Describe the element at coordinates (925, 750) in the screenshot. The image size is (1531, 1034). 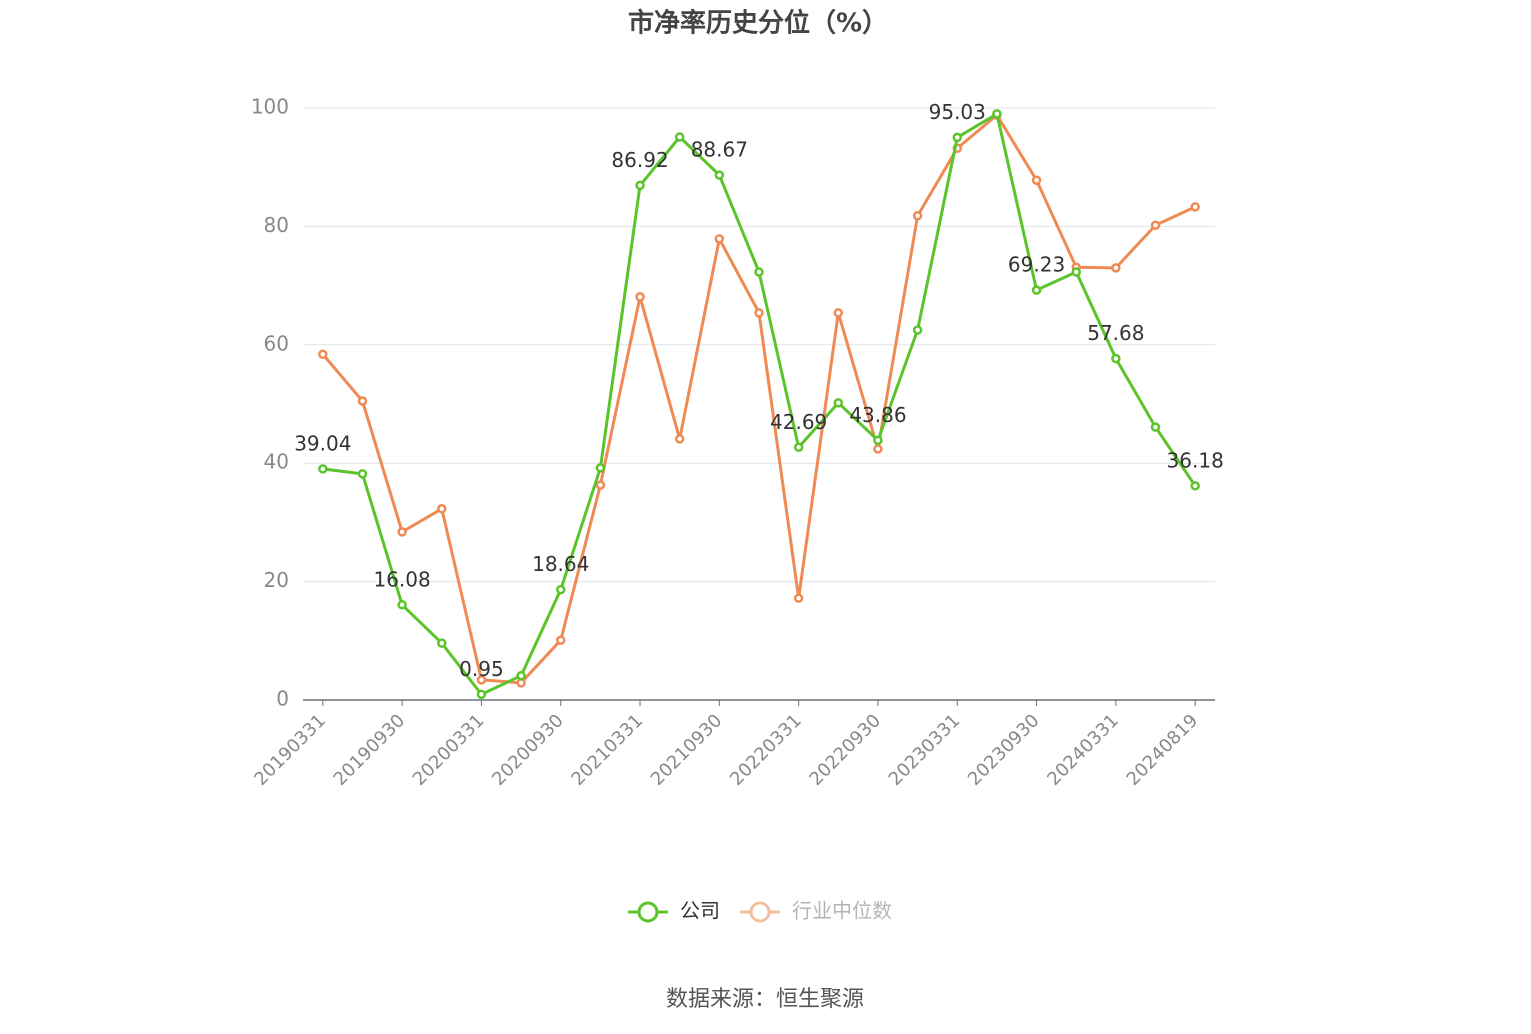
I see `x-tick-label: 20230331` at that location.